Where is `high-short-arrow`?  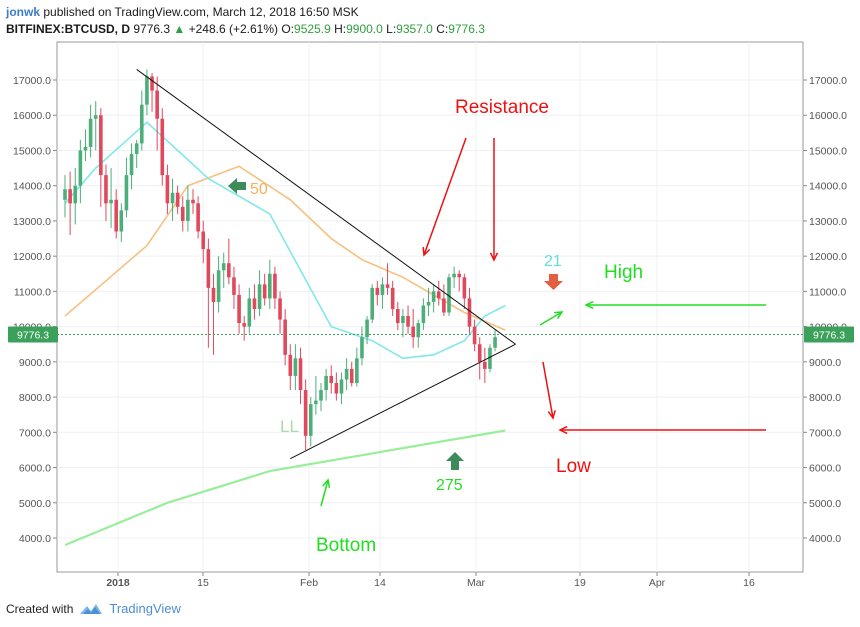 high-short-arrow is located at coordinates (551, 318).